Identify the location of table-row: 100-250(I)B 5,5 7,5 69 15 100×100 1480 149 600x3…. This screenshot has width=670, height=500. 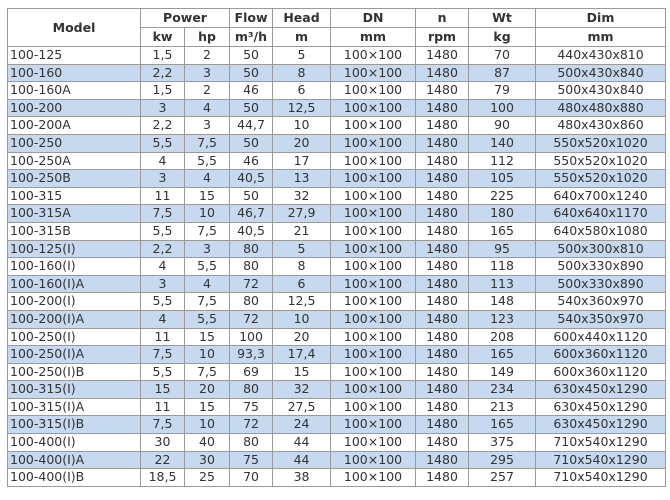
(337, 372).